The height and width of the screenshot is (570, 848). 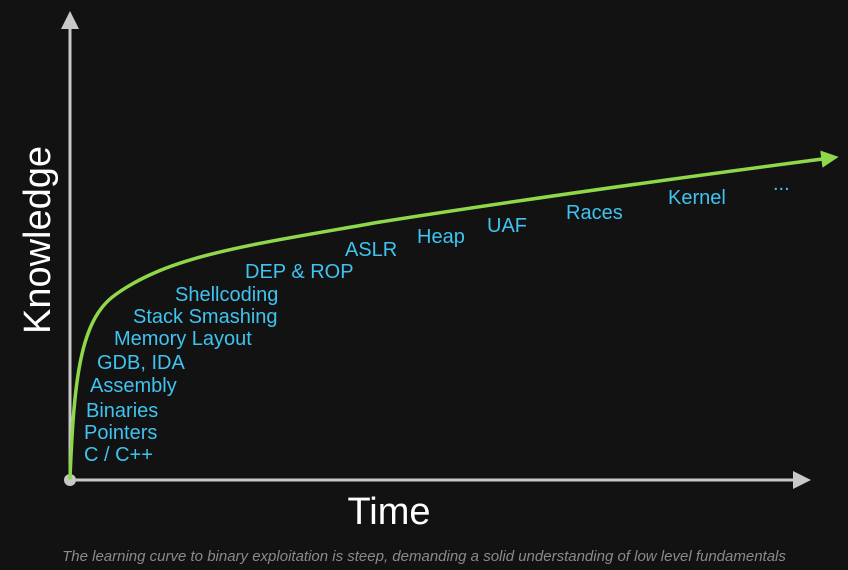 I want to click on topic-c-cpp: C / C++, so click(x=118, y=455).